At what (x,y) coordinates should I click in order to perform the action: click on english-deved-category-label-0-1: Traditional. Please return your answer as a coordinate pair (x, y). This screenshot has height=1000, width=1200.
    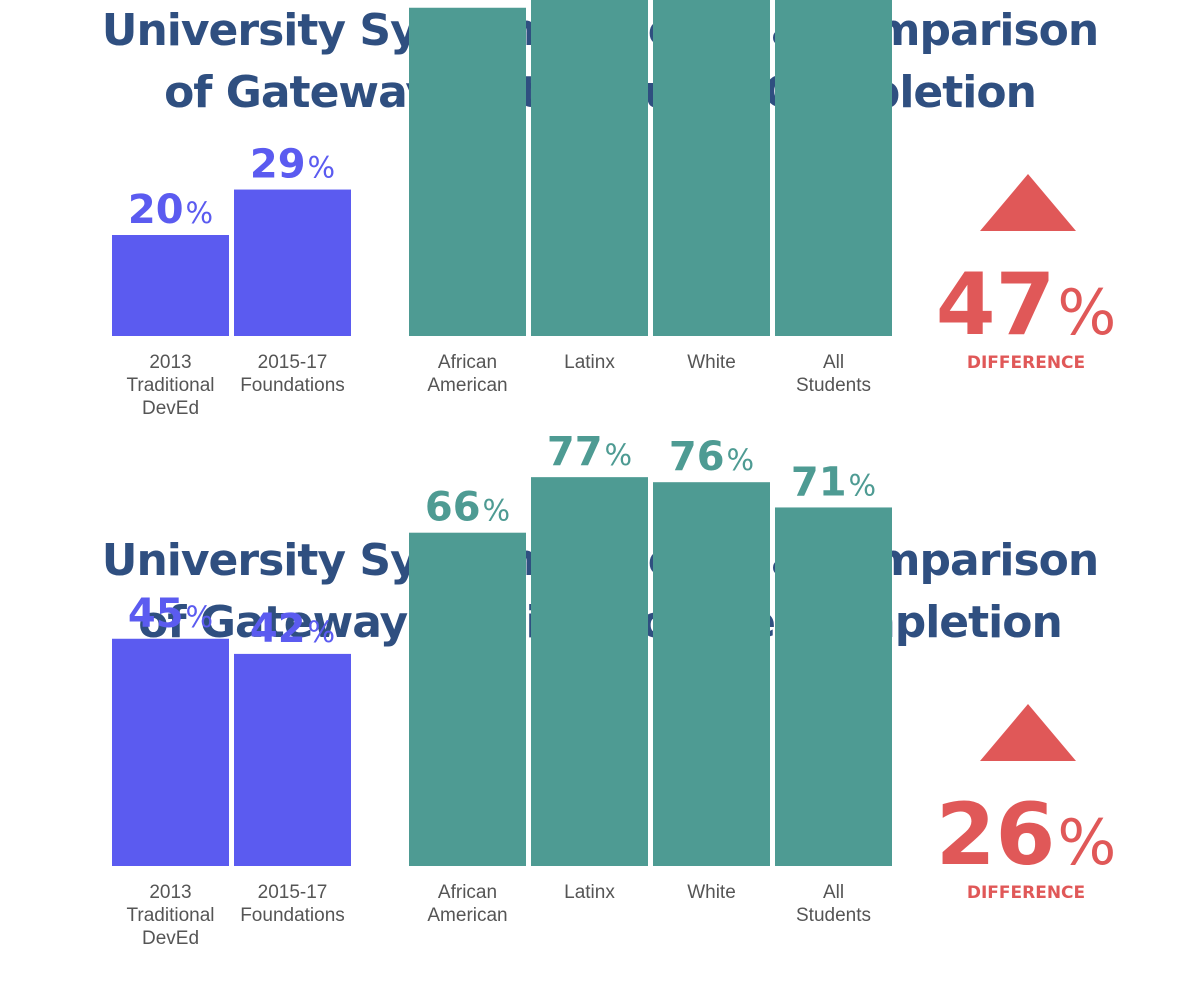
    Looking at the image, I should click on (170, 915).